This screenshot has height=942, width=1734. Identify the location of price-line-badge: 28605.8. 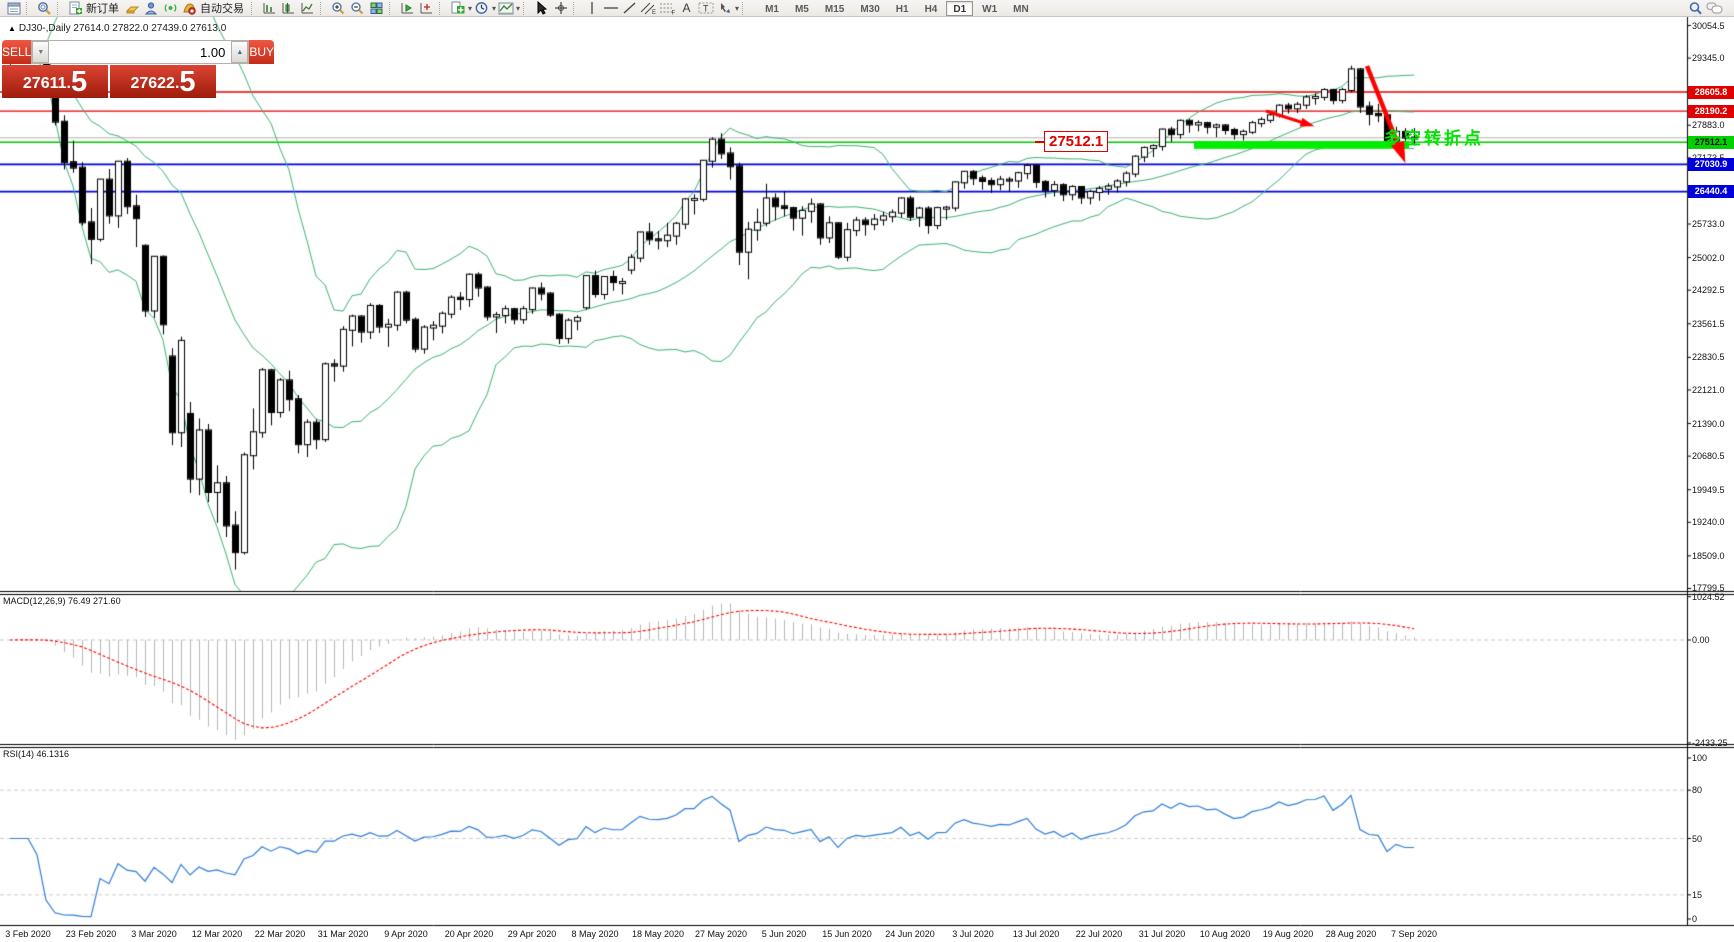
(1711, 92).